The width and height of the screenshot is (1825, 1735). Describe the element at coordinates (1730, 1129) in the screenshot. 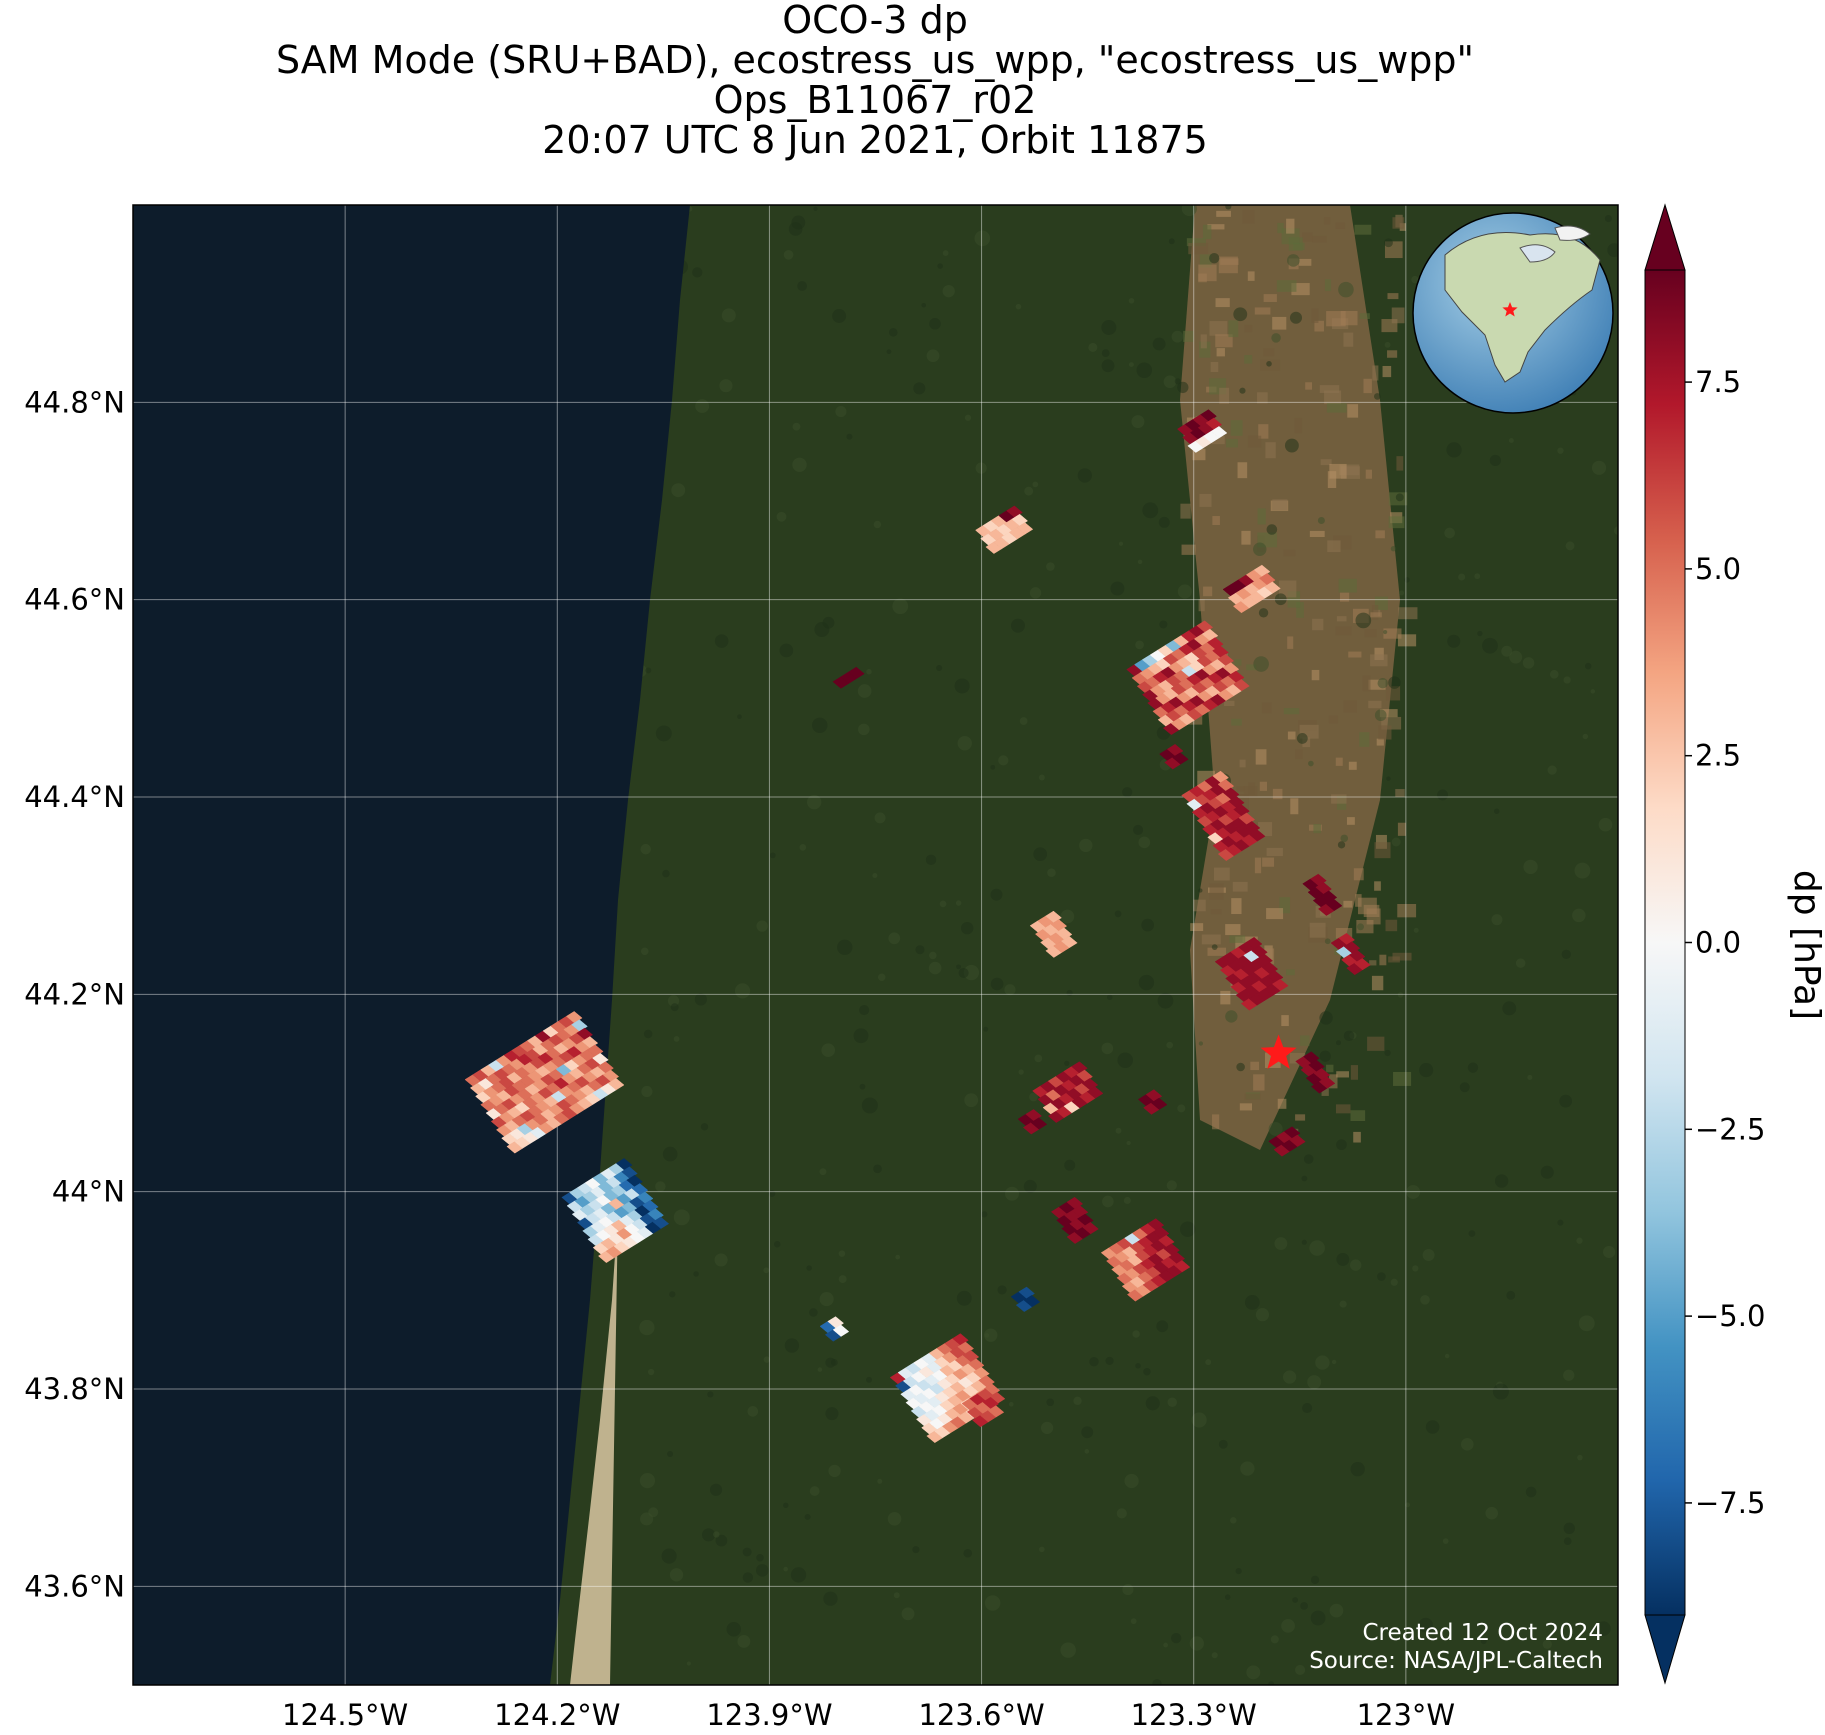

I see `colorbar-tick-label: −2.5` at that location.